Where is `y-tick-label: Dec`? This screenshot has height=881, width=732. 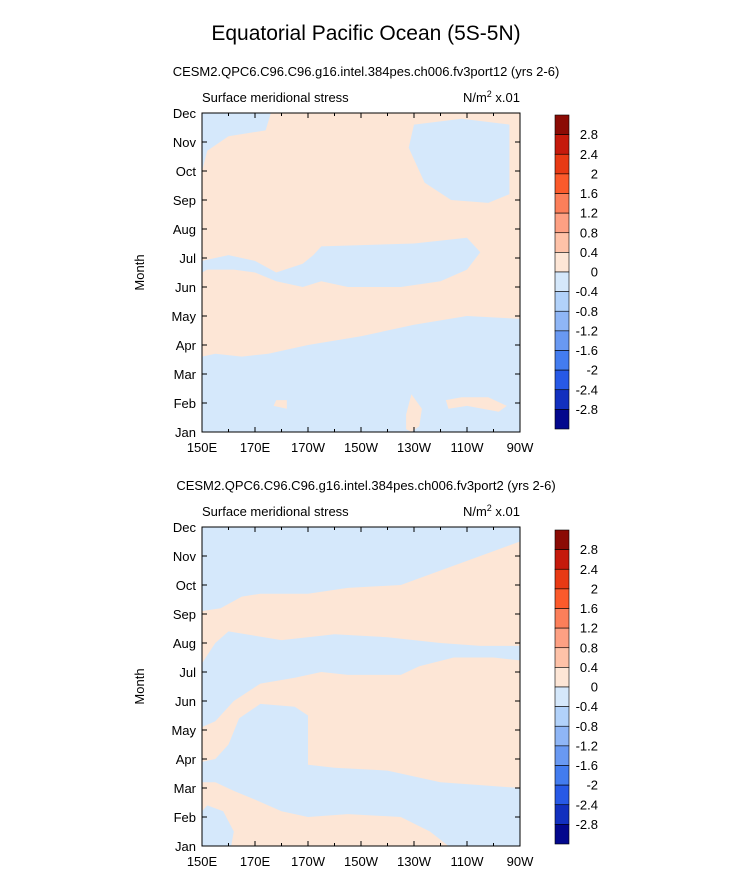
y-tick-label: Dec is located at coordinates (185, 527).